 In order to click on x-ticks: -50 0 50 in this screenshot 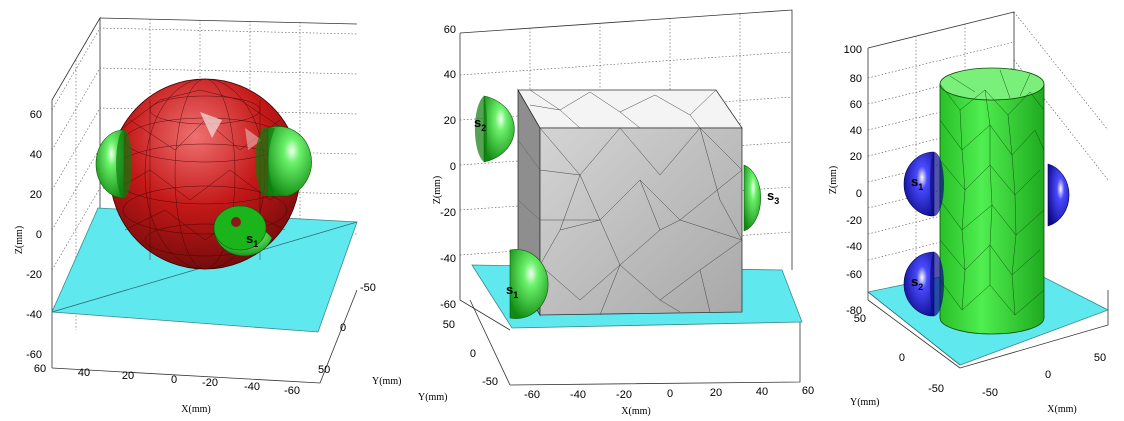, I will do `click(1044, 375)`.